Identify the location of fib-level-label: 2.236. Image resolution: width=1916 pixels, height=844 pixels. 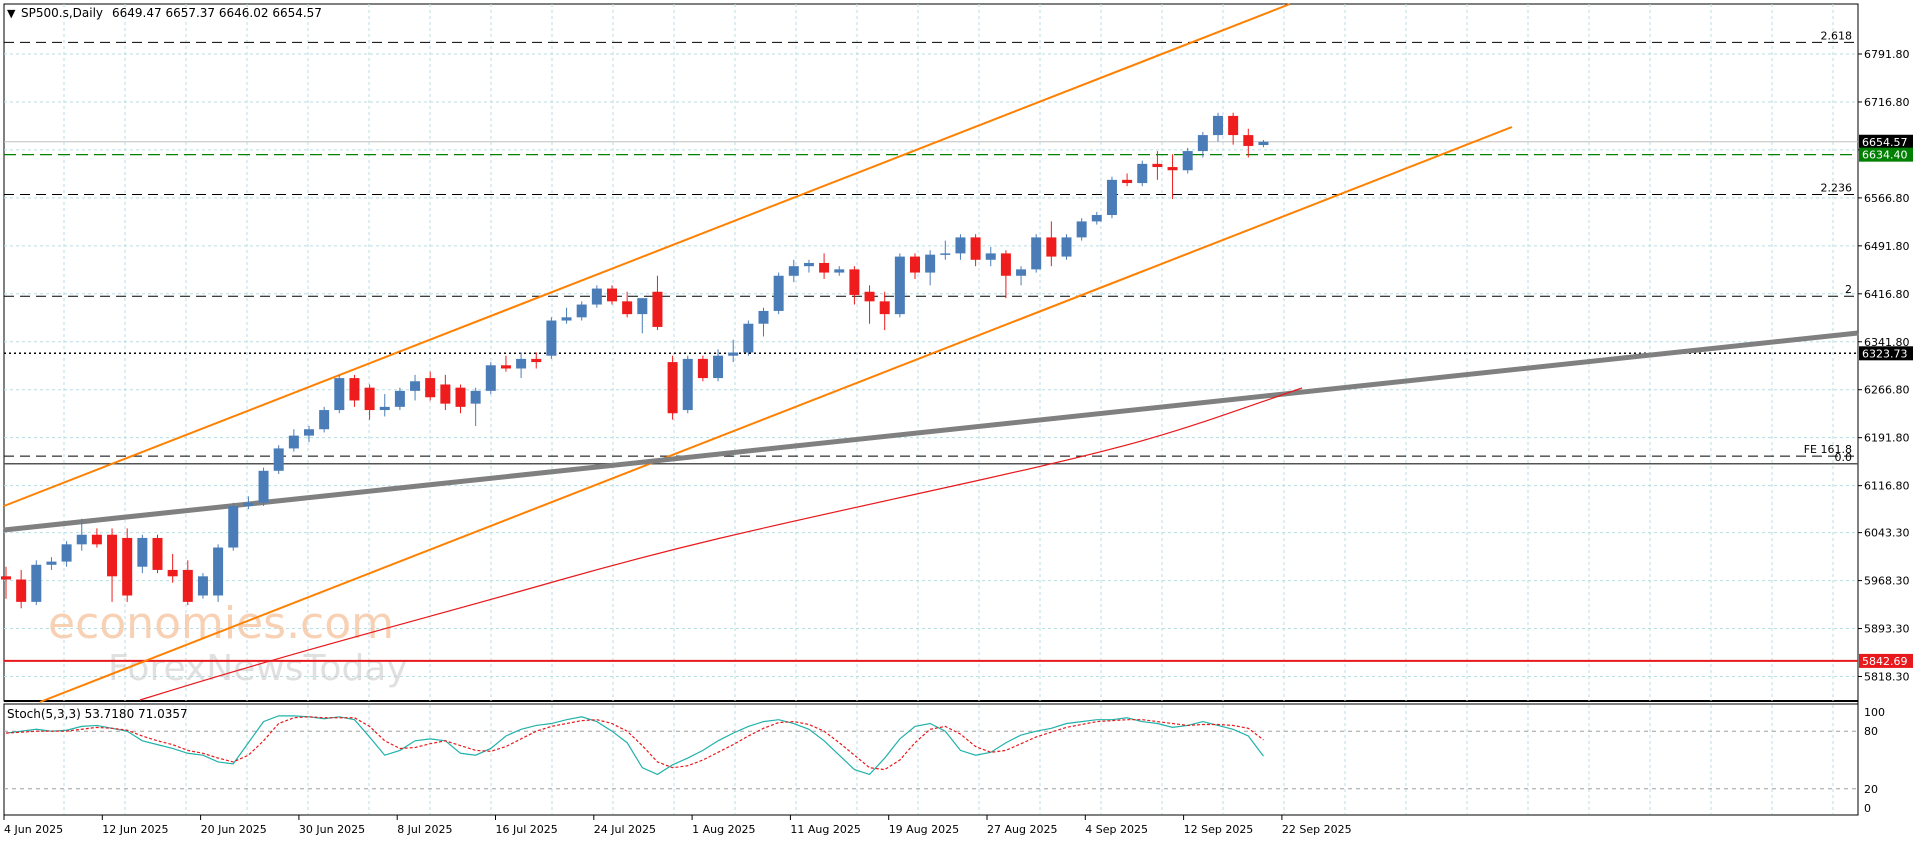
(1837, 188).